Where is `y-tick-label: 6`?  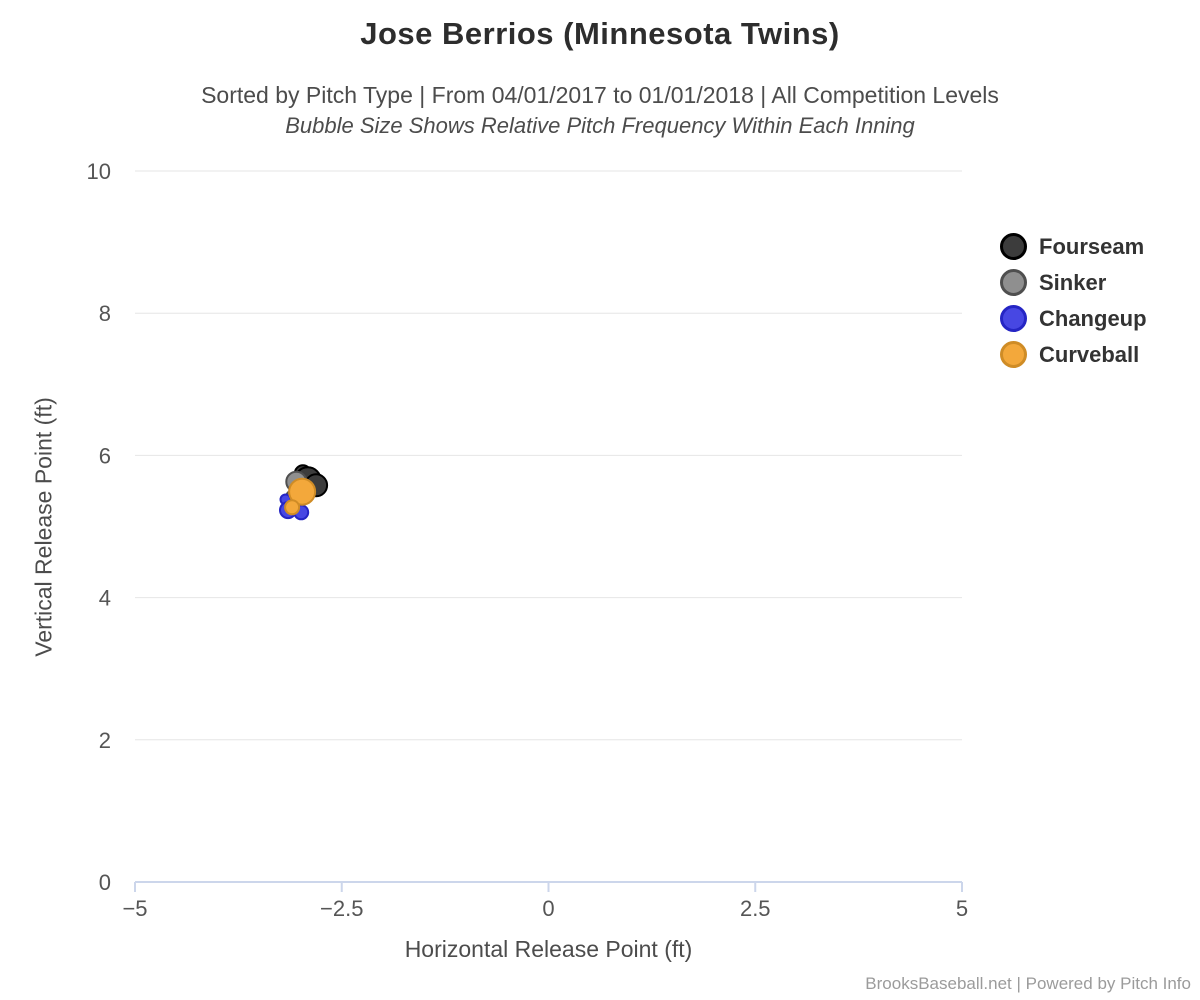 y-tick-label: 6 is located at coordinates (105, 455).